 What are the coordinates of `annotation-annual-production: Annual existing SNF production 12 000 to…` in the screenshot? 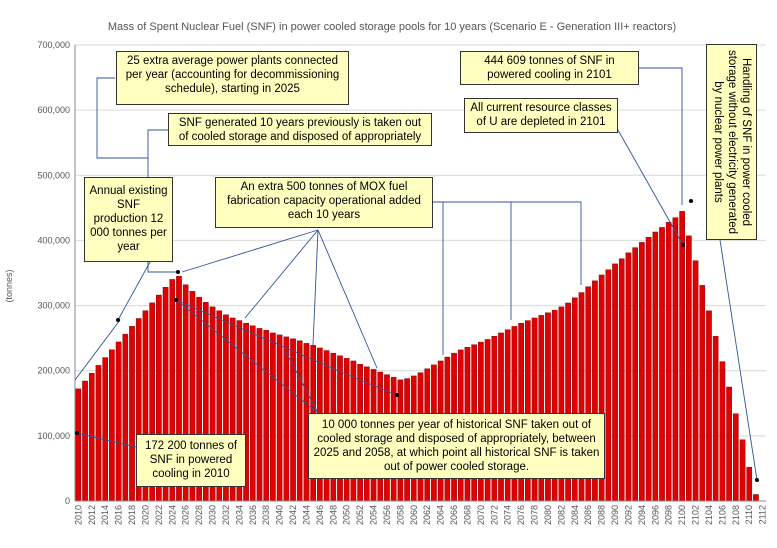 It's located at (128, 219).